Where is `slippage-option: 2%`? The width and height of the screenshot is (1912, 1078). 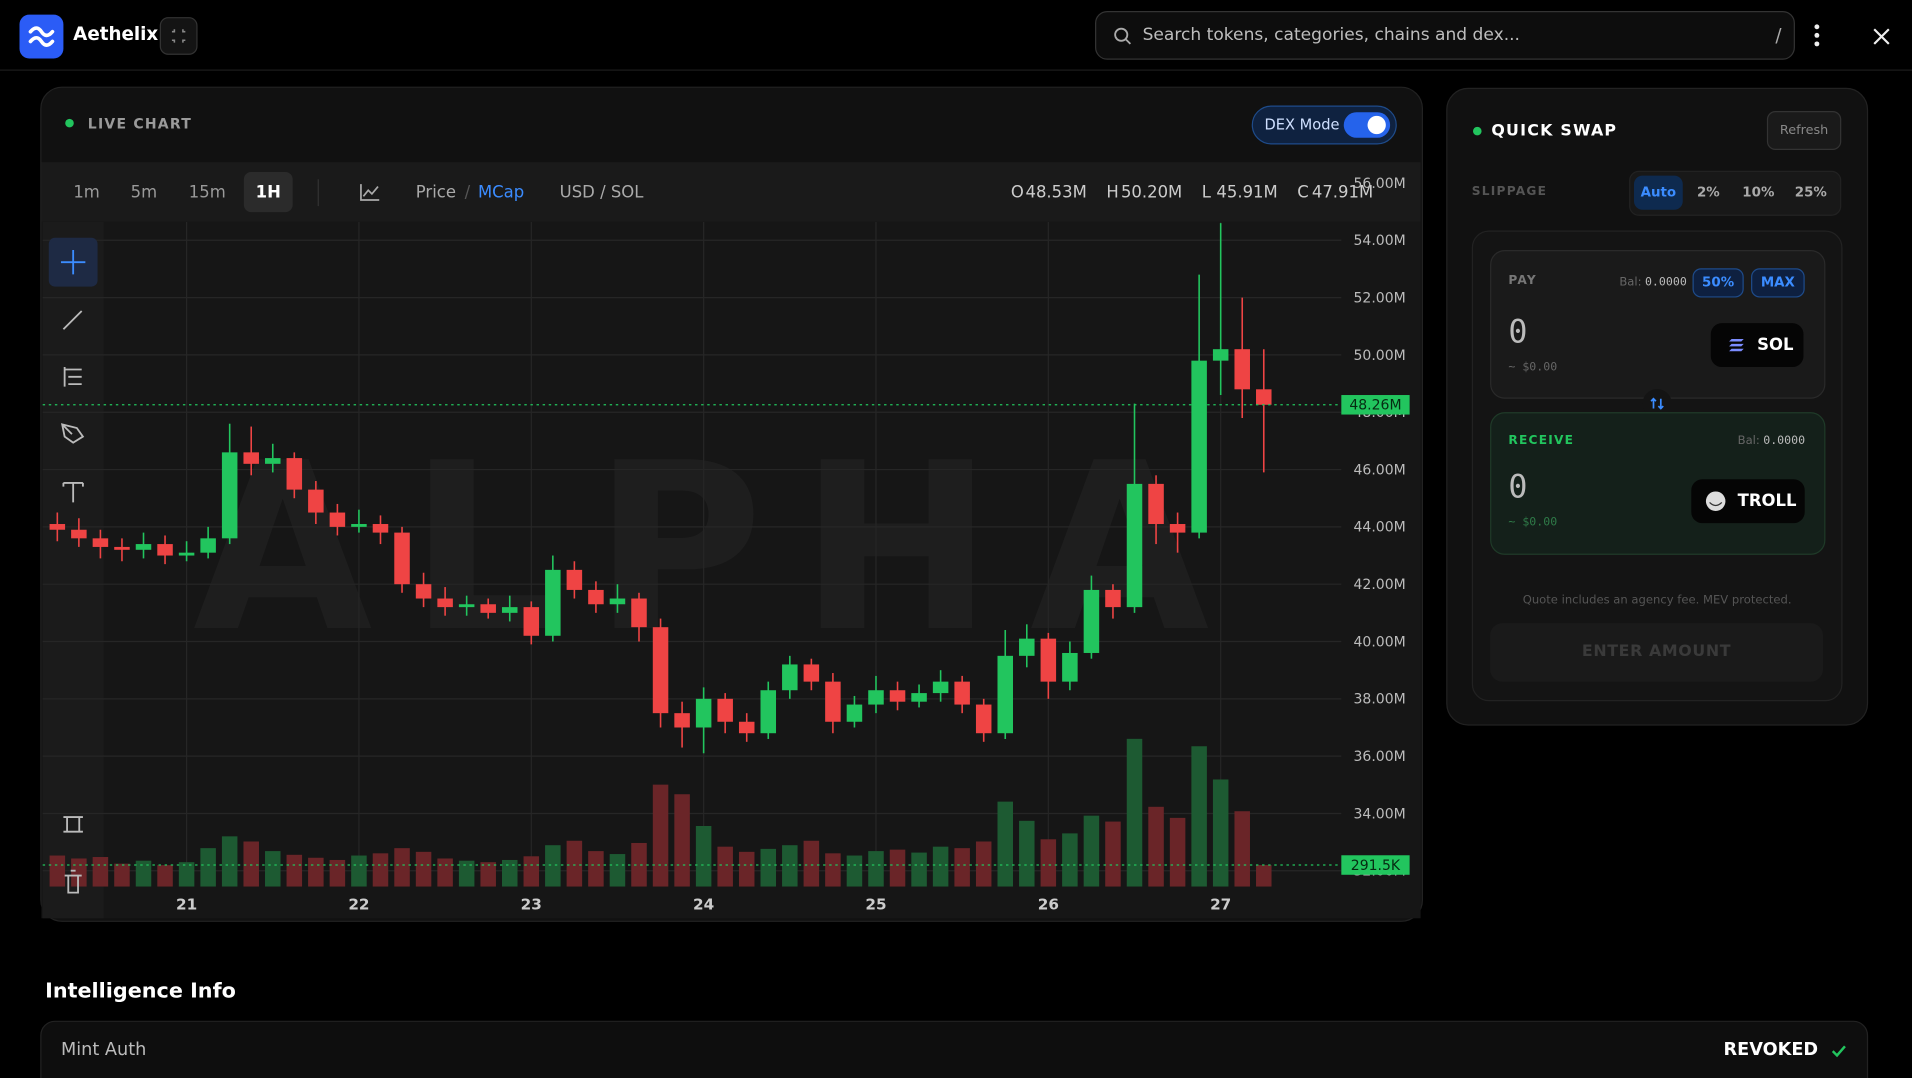 slippage-option: 2% is located at coordinates (1708, 192).